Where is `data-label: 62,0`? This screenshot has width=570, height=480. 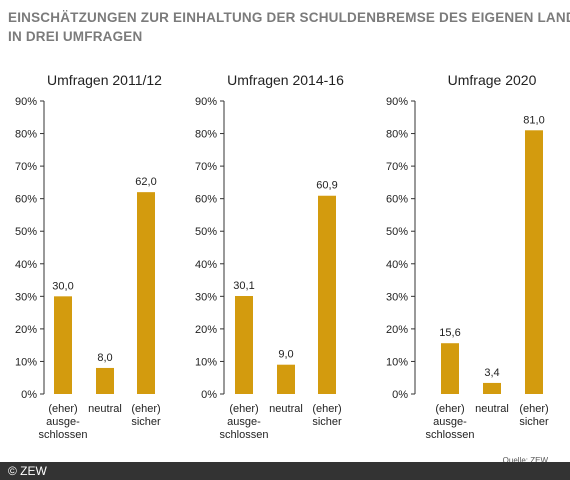
data-label: 62,0 is located at coordinates (145, 182).